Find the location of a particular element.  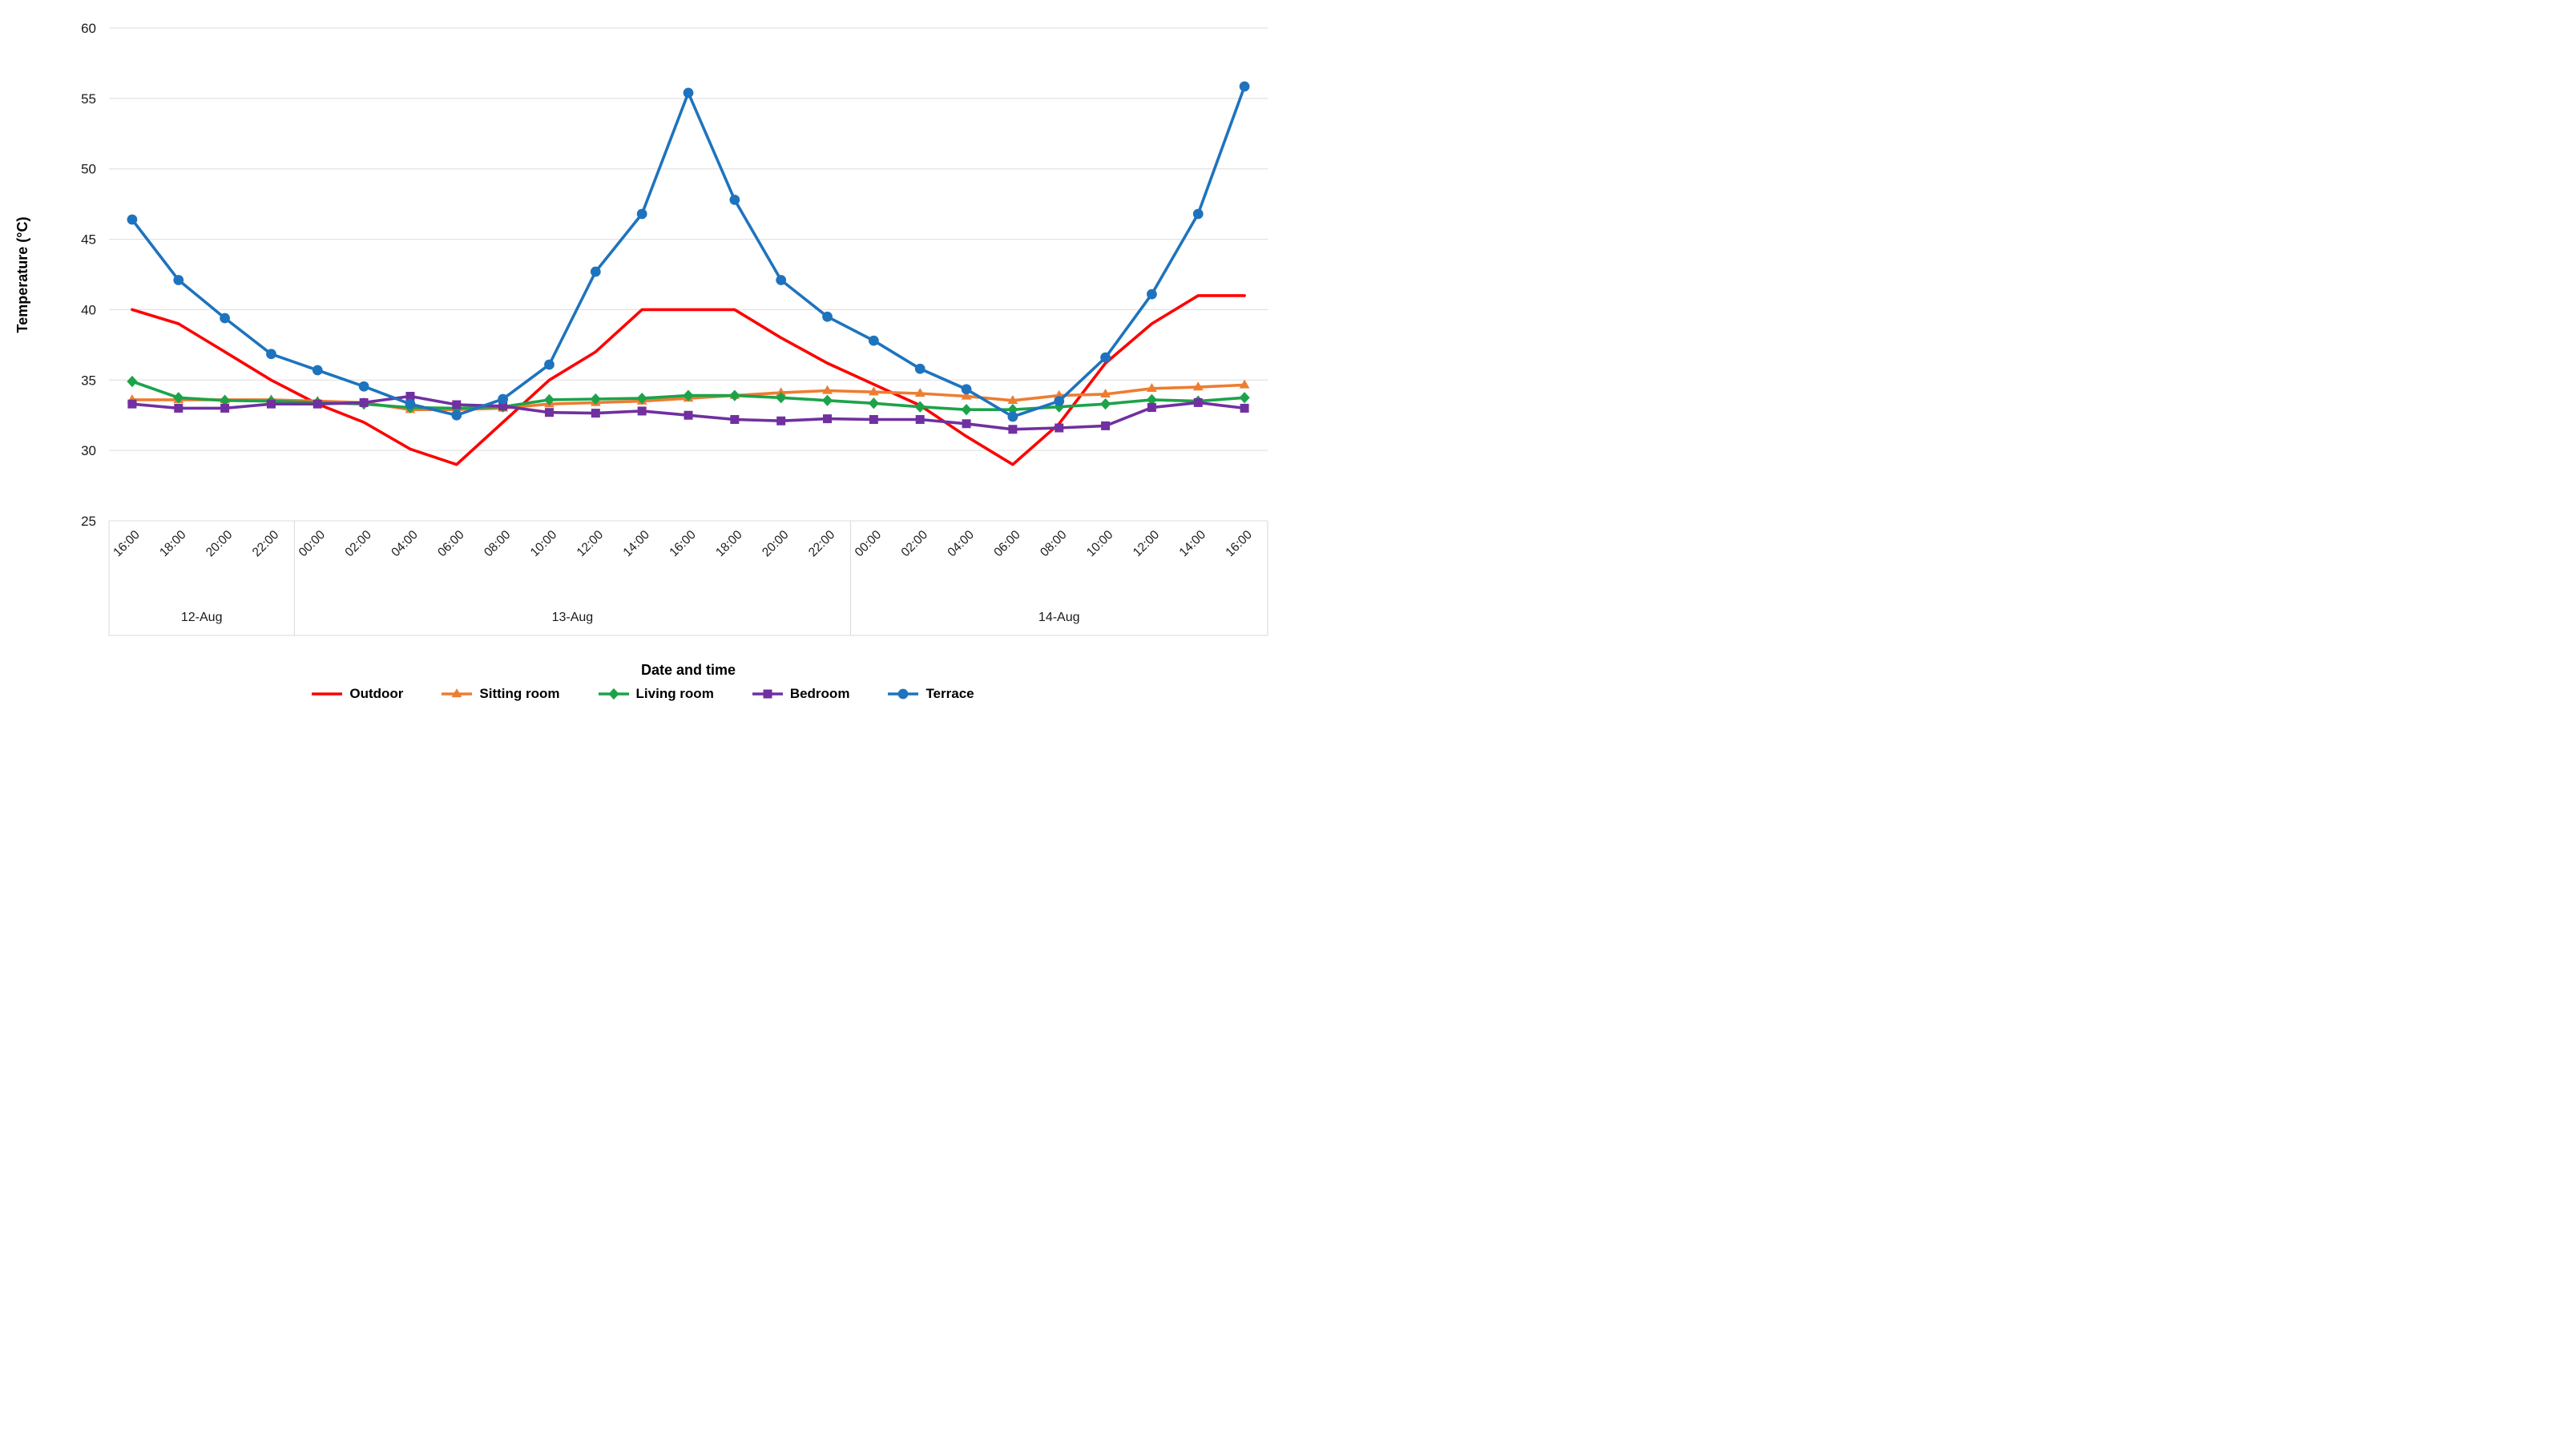

date-group-label: 14-Aug is located at coordinates (1059, 617).